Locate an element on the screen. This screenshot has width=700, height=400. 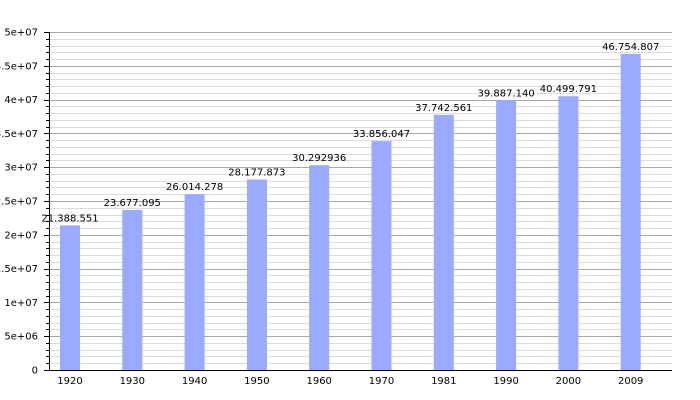
bar-1981 is located at coordinates (443, 242).